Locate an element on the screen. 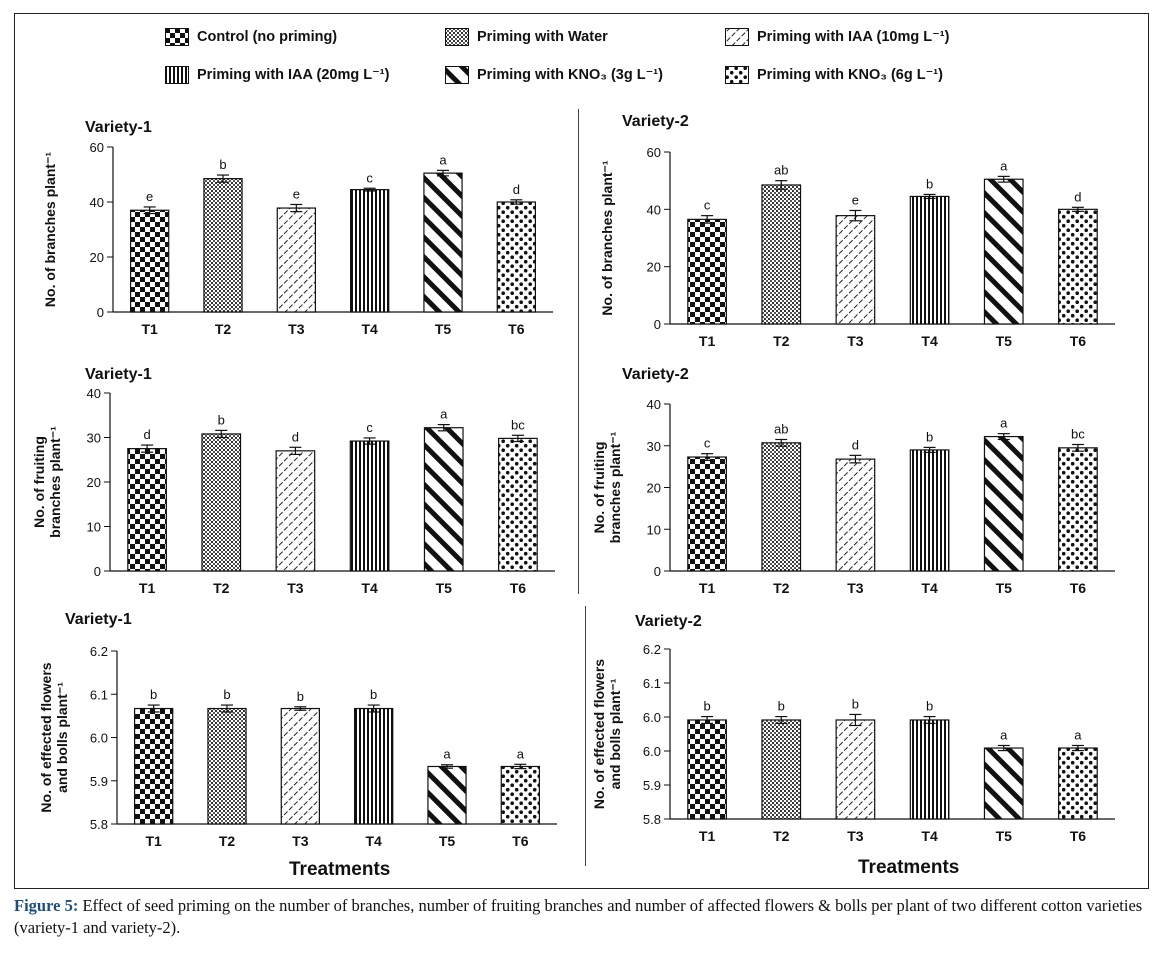 The image size is (1169, 954). legend-label: Priming with KNO₃ (3g L⁻¹) is located at coordinates (570, 75).